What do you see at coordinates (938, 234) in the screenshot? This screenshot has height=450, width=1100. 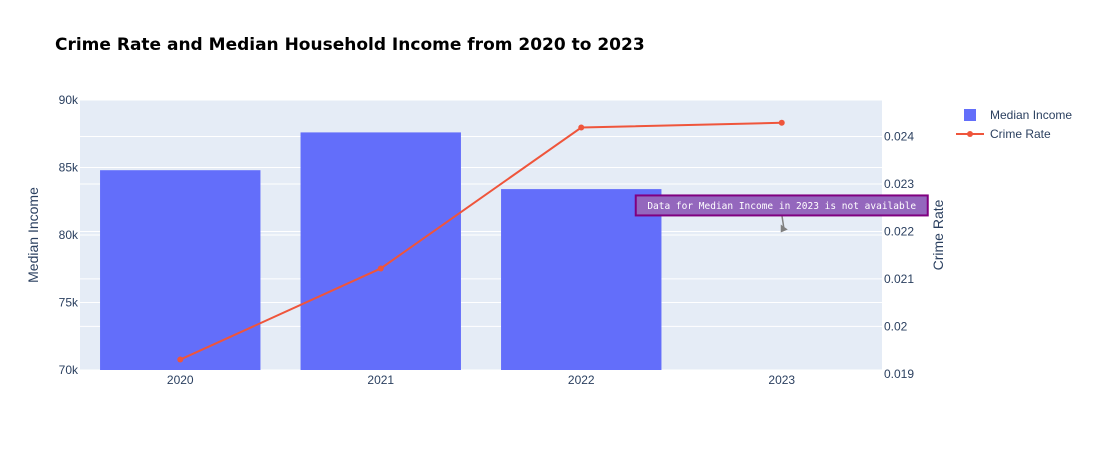 I see `y2-axis-title: Crime Rate` at bounding box center [938, 234].